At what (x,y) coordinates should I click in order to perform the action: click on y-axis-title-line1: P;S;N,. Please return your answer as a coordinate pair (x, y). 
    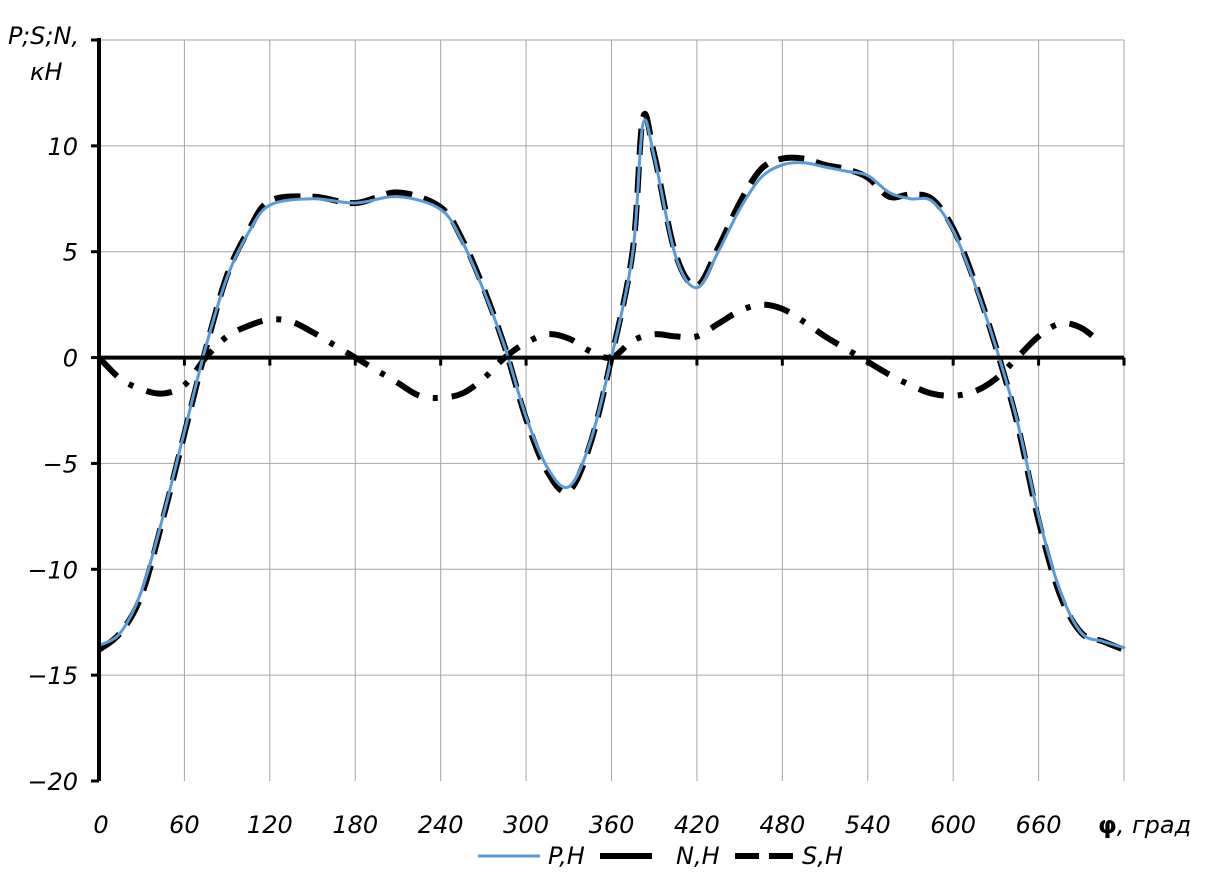
    Looking at the image, I should click on (43, 36).